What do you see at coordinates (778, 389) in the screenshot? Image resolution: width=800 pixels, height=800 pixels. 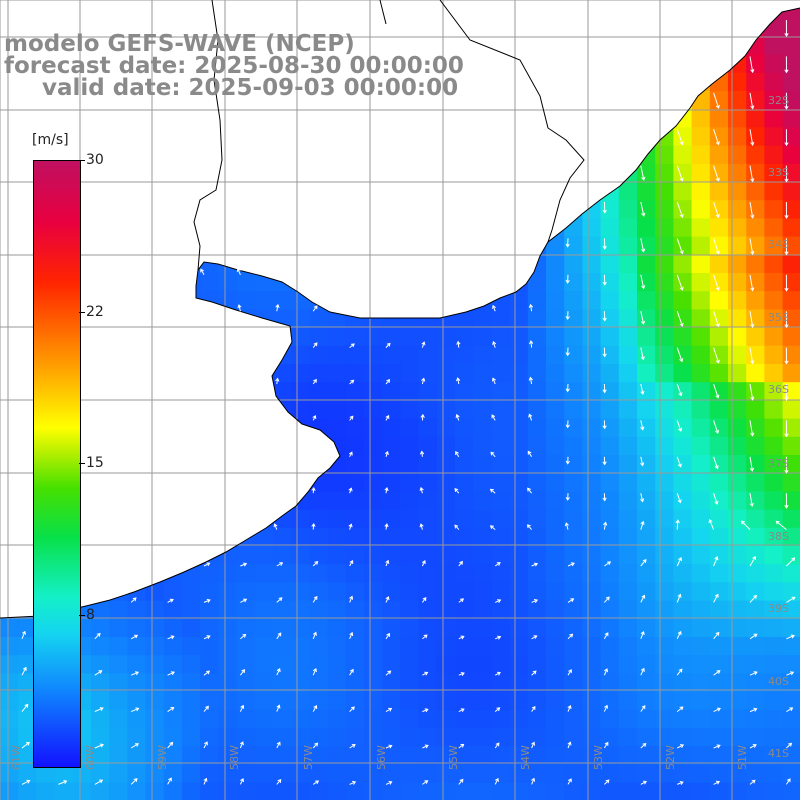 I see `latitude-label: 36S` at bounding box center [778, 389].